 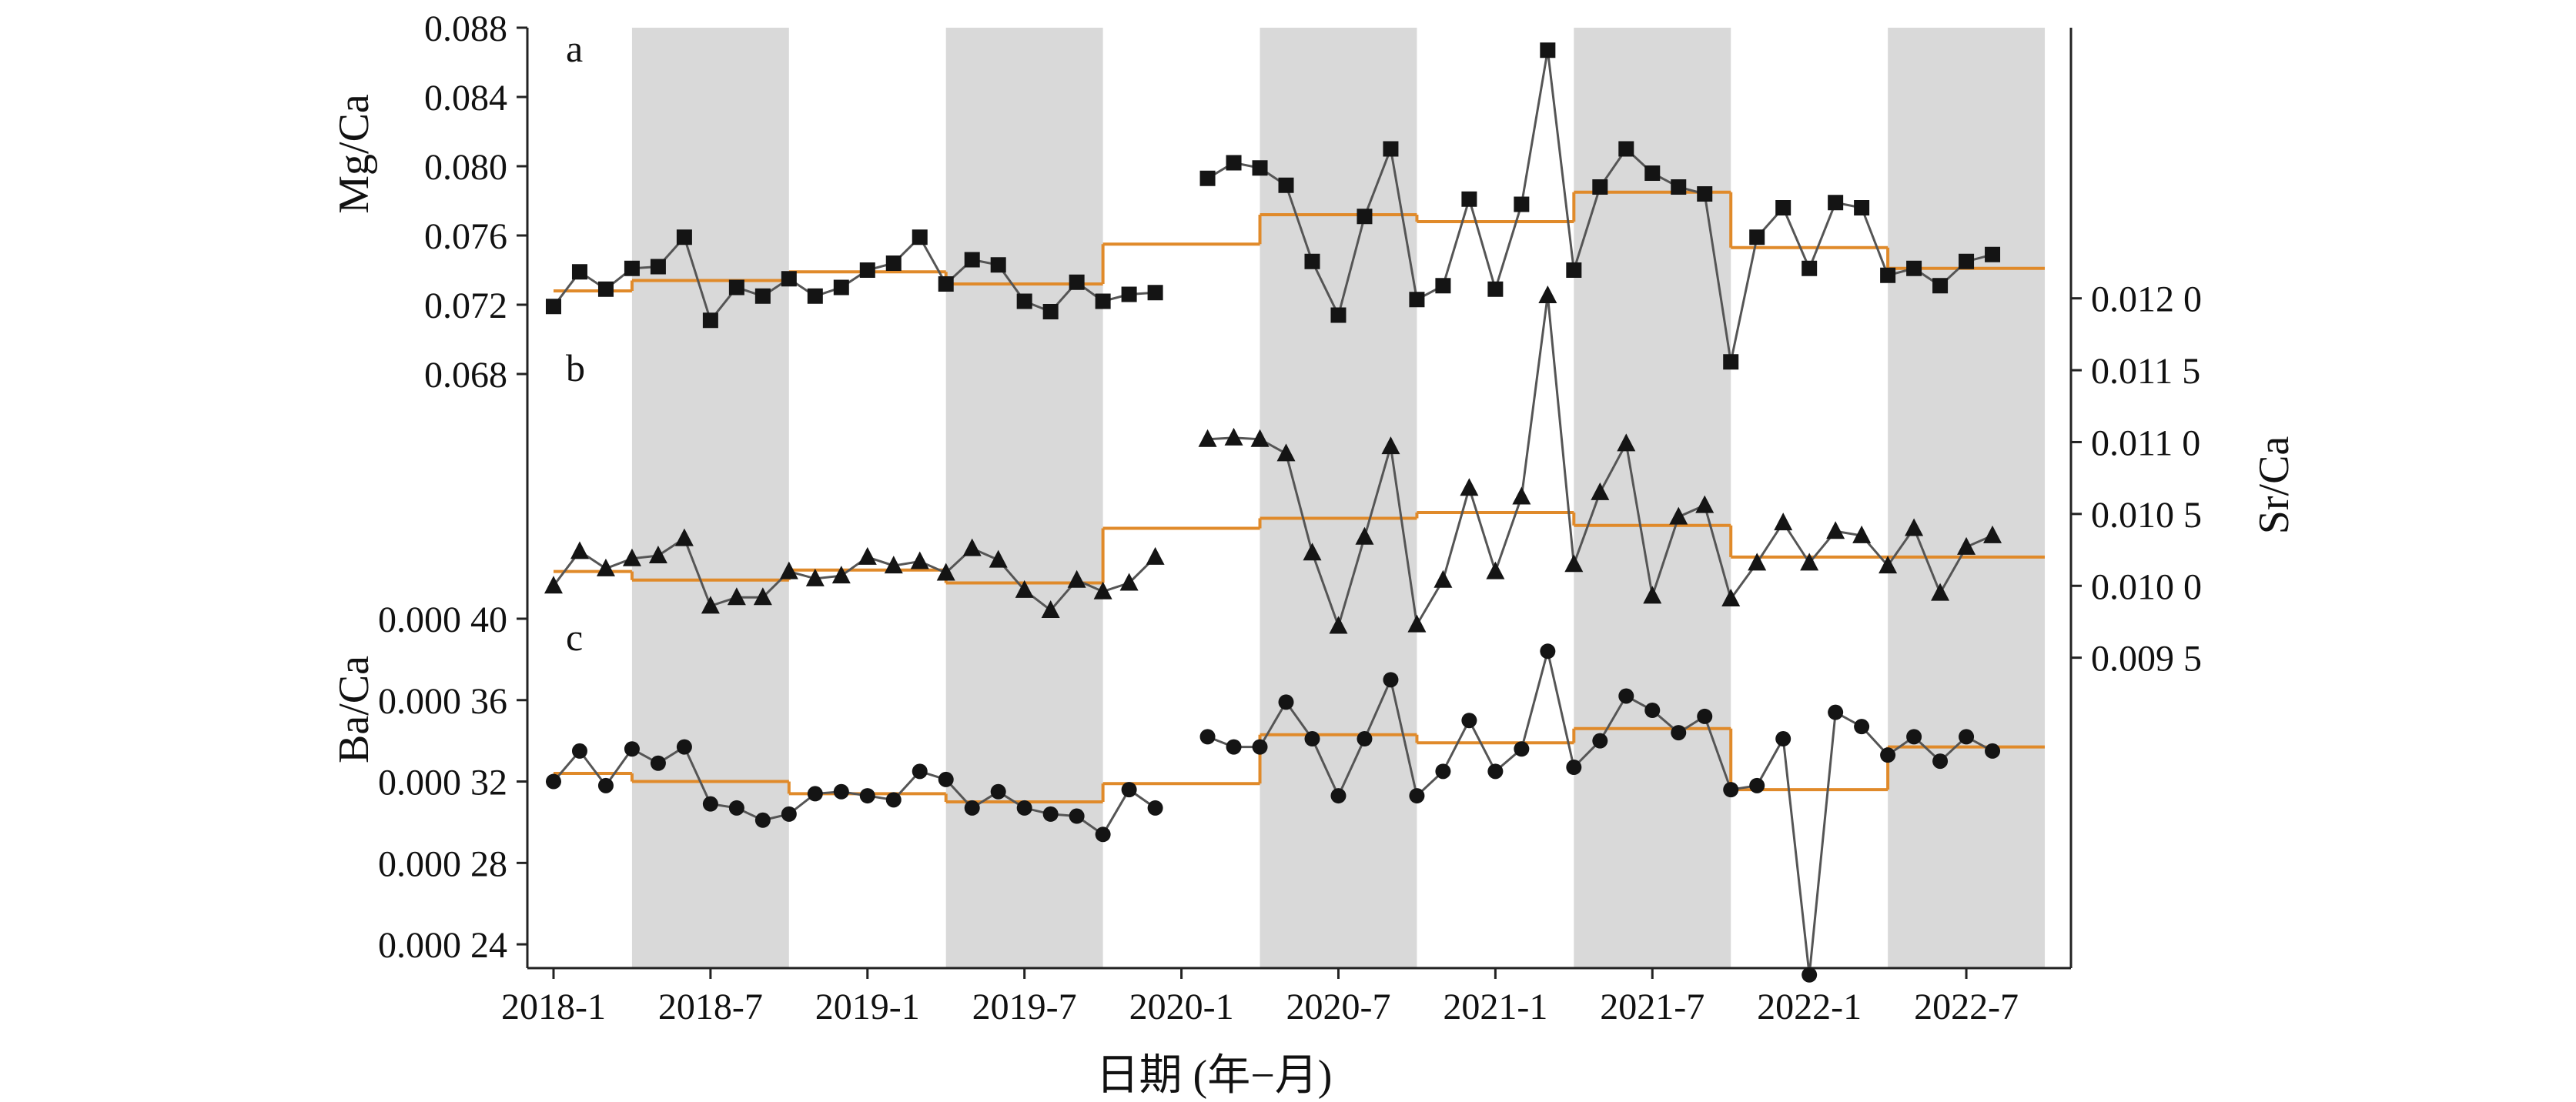 I want to click on y-axis-title: Sr/Ca, so click(x=2274, y=485).